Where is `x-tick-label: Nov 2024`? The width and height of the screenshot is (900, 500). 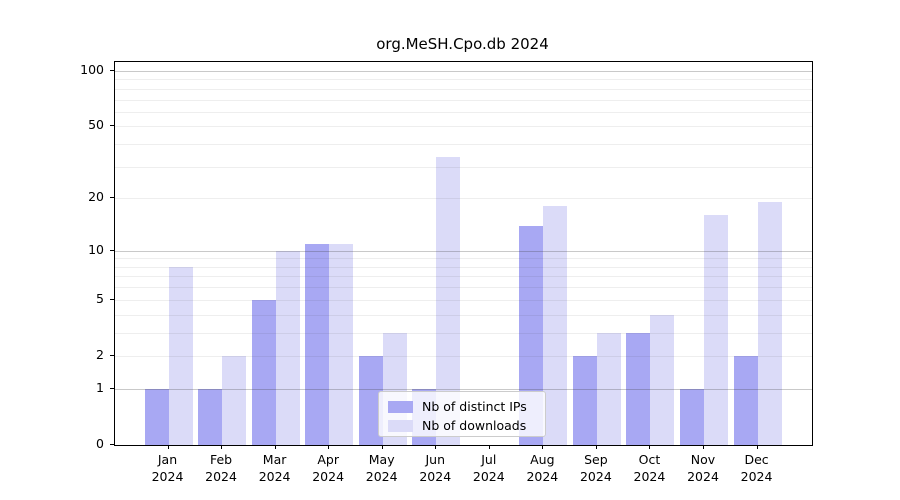
x-tick-label: Nov 2024 is located at coordinates (703, 468).